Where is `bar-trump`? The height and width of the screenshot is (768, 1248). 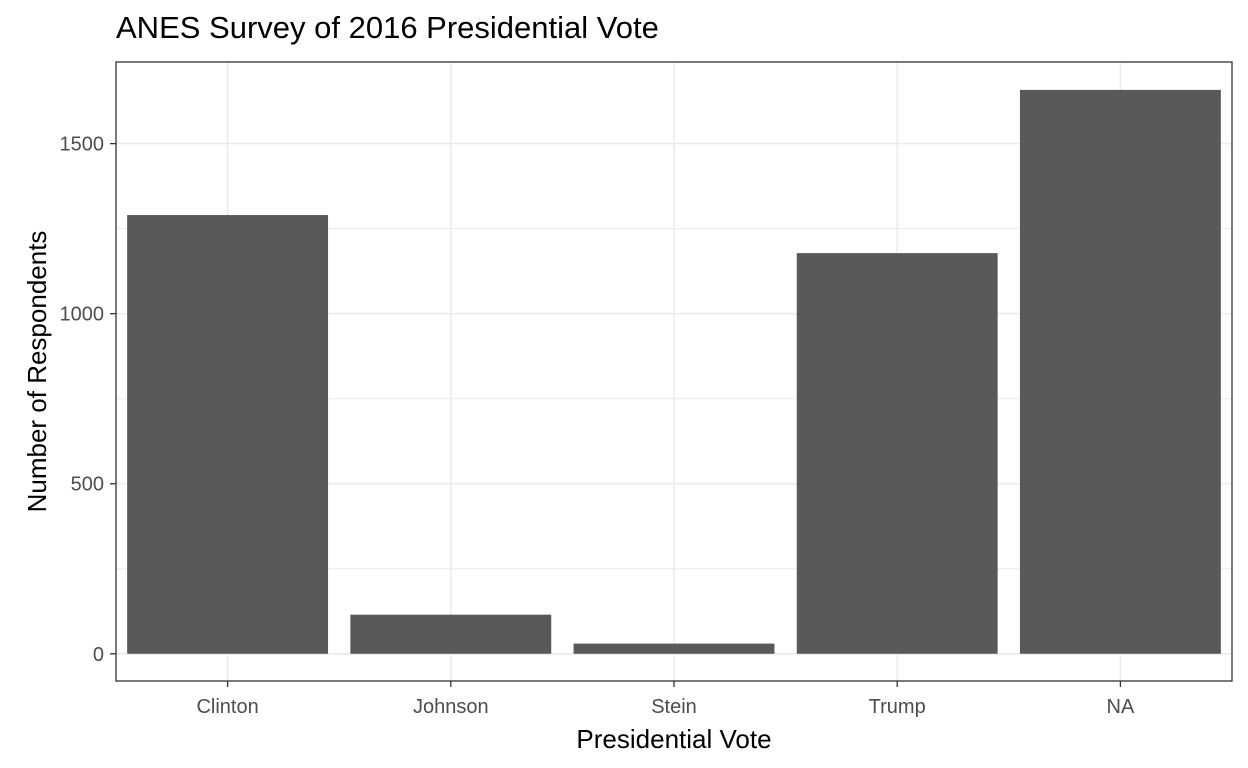
bar-trump is located at coordinates (897, 453).